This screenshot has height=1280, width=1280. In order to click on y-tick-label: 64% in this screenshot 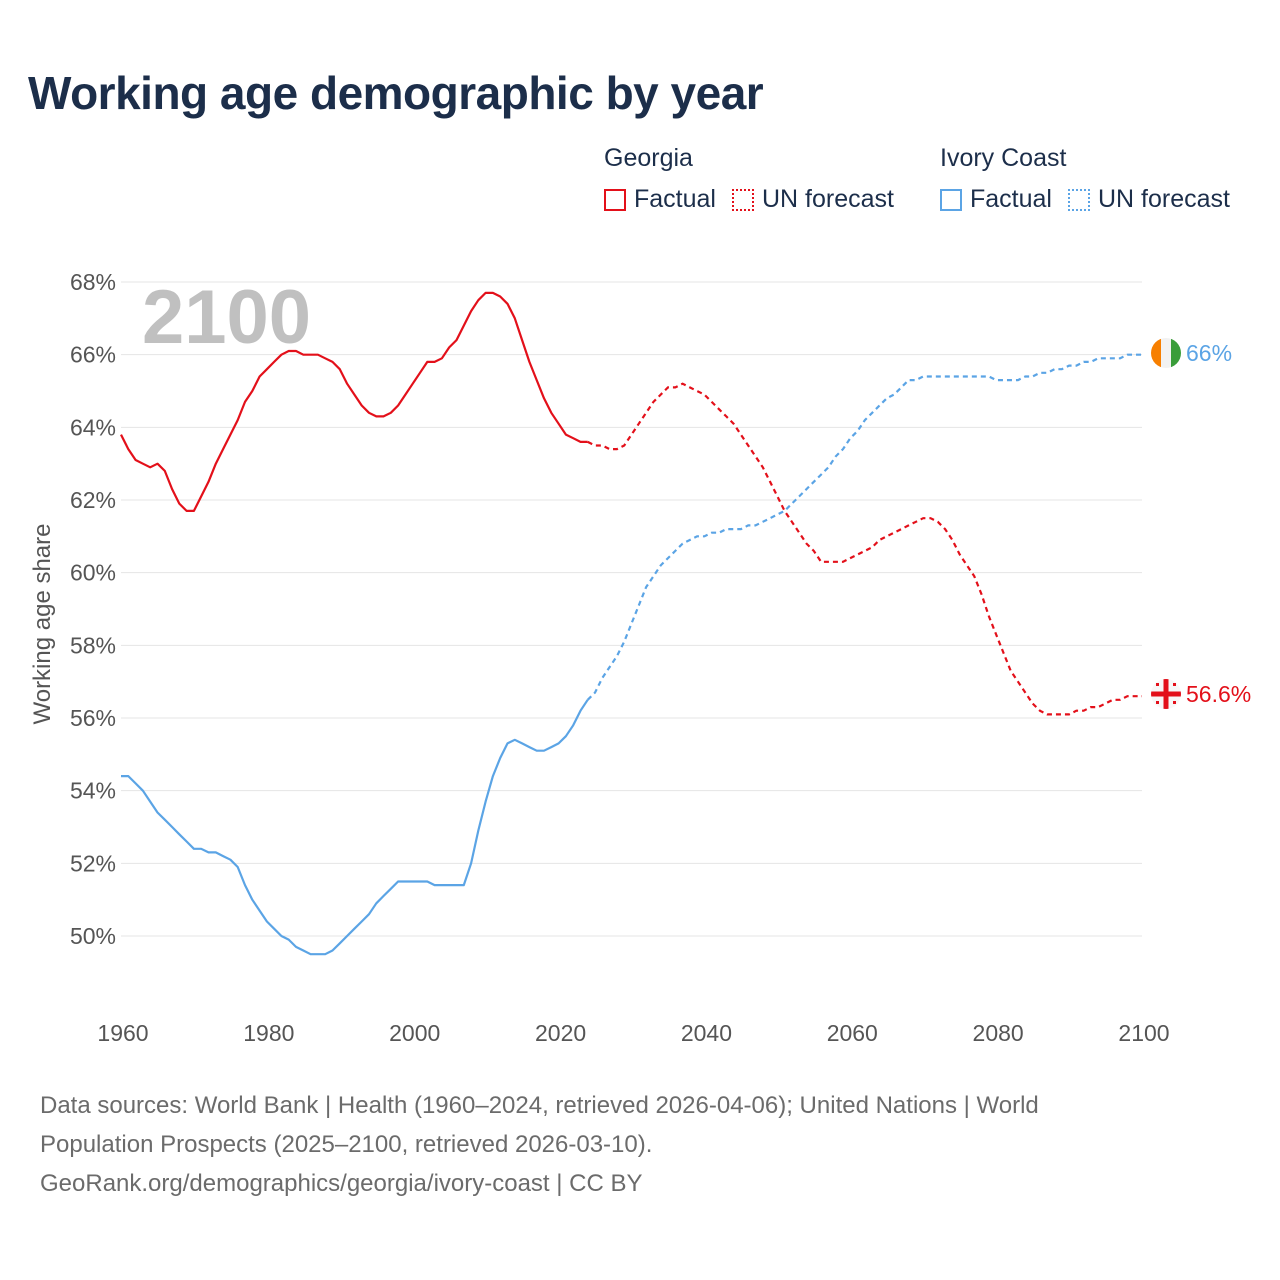, I will do `click(93, 427)`.